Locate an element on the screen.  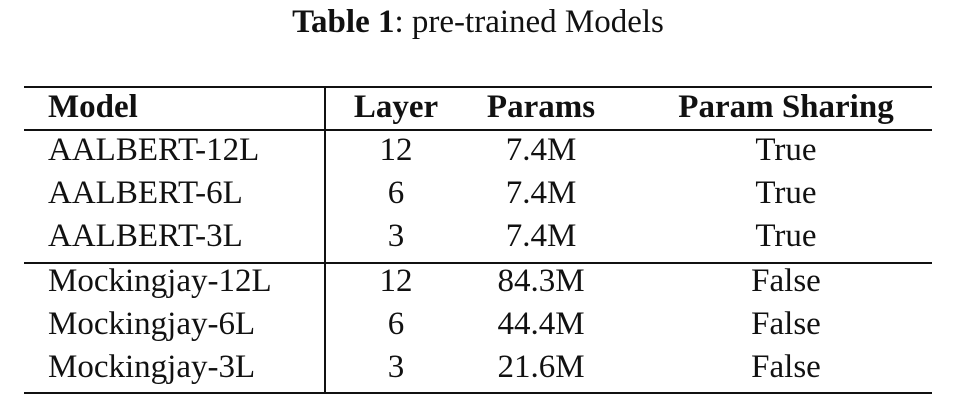
table-row: AALBERT-3L 3 7.4M True is located at coordinates (478, 236).